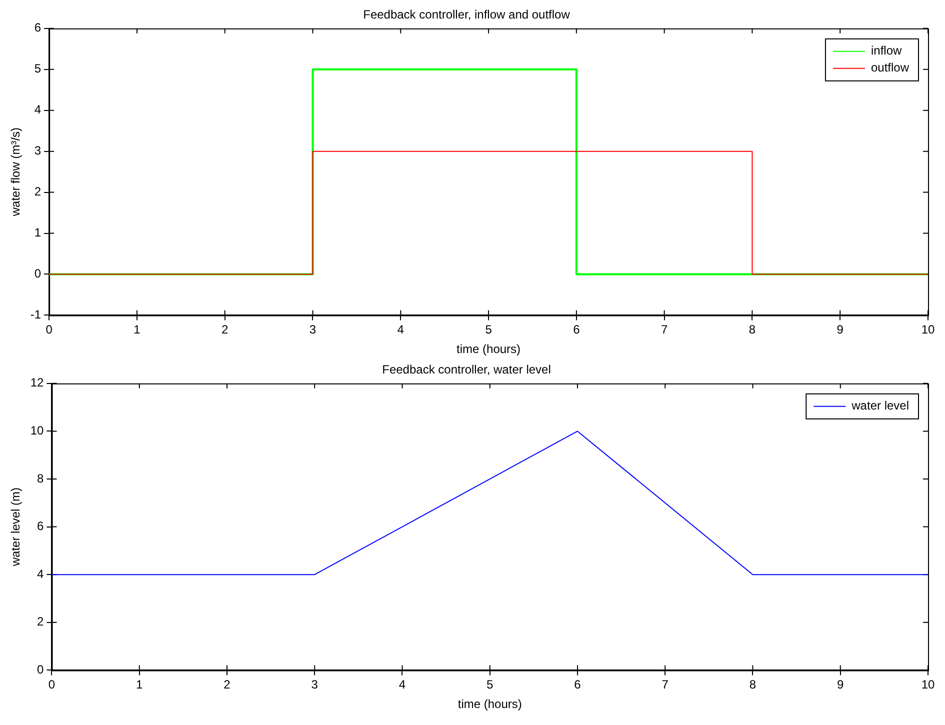 Image resolution: width=945 pixels, height=725 pixels. I want to click on y-axis-title: water level (m), so click(15, 527).